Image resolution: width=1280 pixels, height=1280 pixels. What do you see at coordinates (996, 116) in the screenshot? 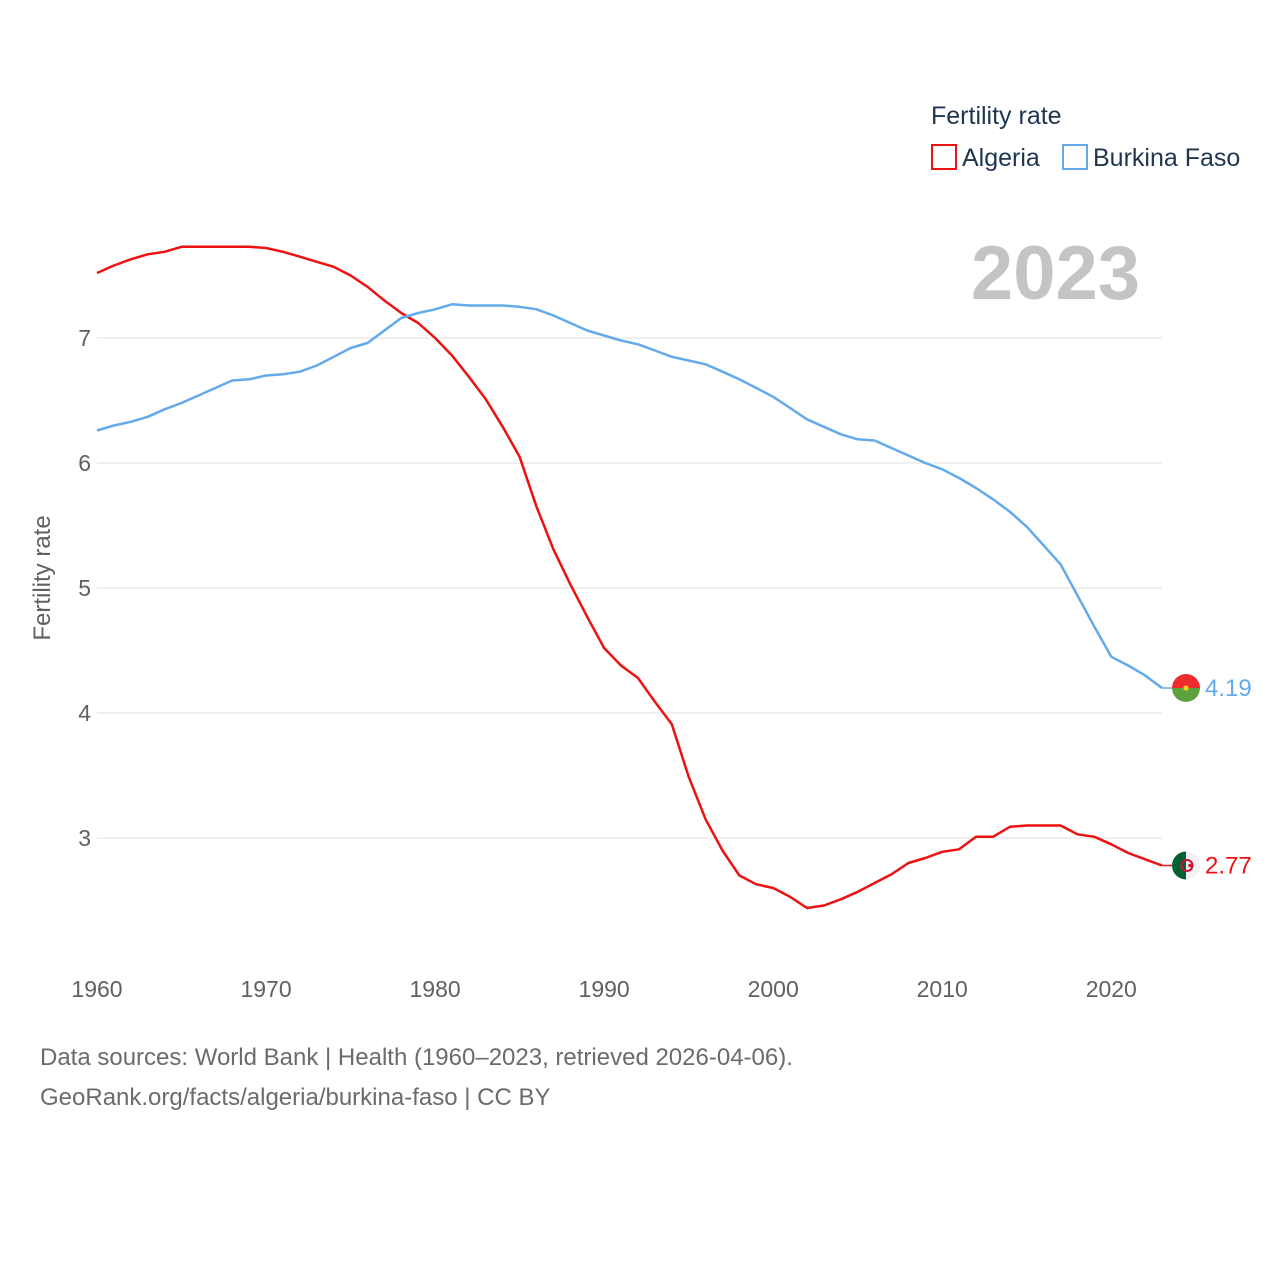
I see `legend-title: Fertility rate` at bounding box center [996, 116].